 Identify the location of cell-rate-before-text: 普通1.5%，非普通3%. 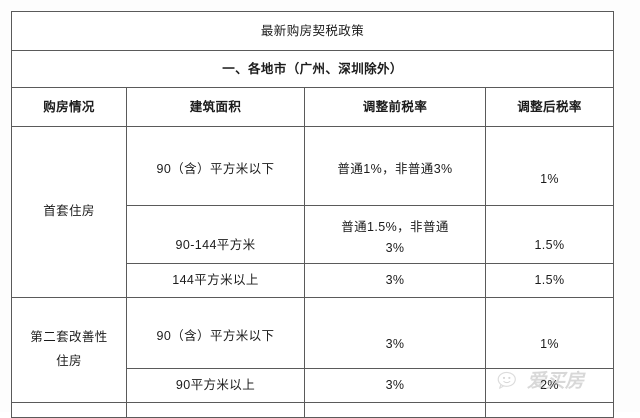
(395, 237).